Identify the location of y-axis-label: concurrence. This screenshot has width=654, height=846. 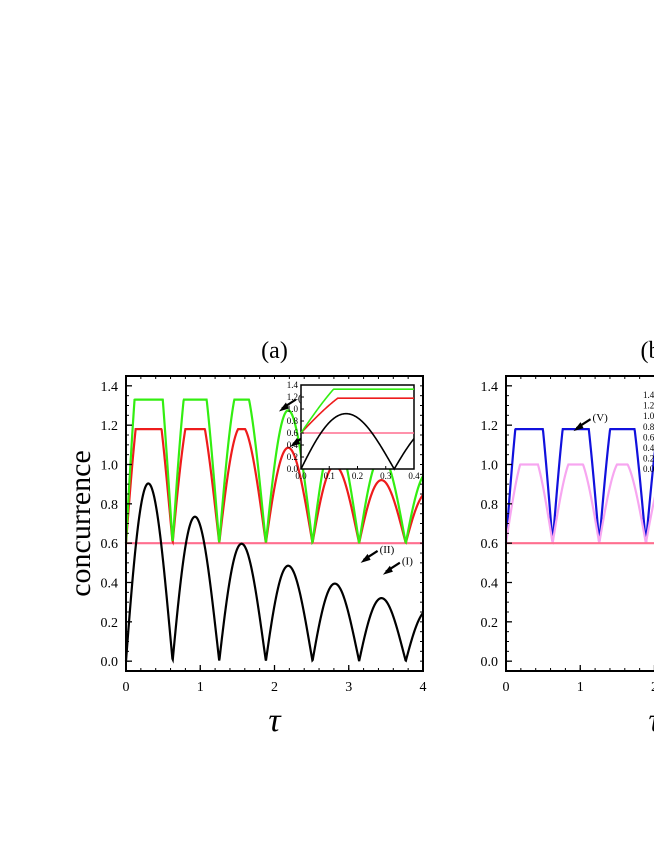
(80, 523).